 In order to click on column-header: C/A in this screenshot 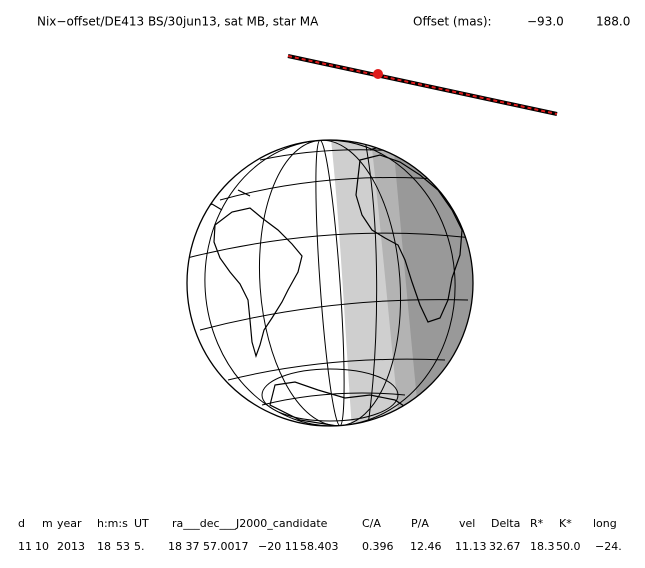, I will do `click(371, 523)`.